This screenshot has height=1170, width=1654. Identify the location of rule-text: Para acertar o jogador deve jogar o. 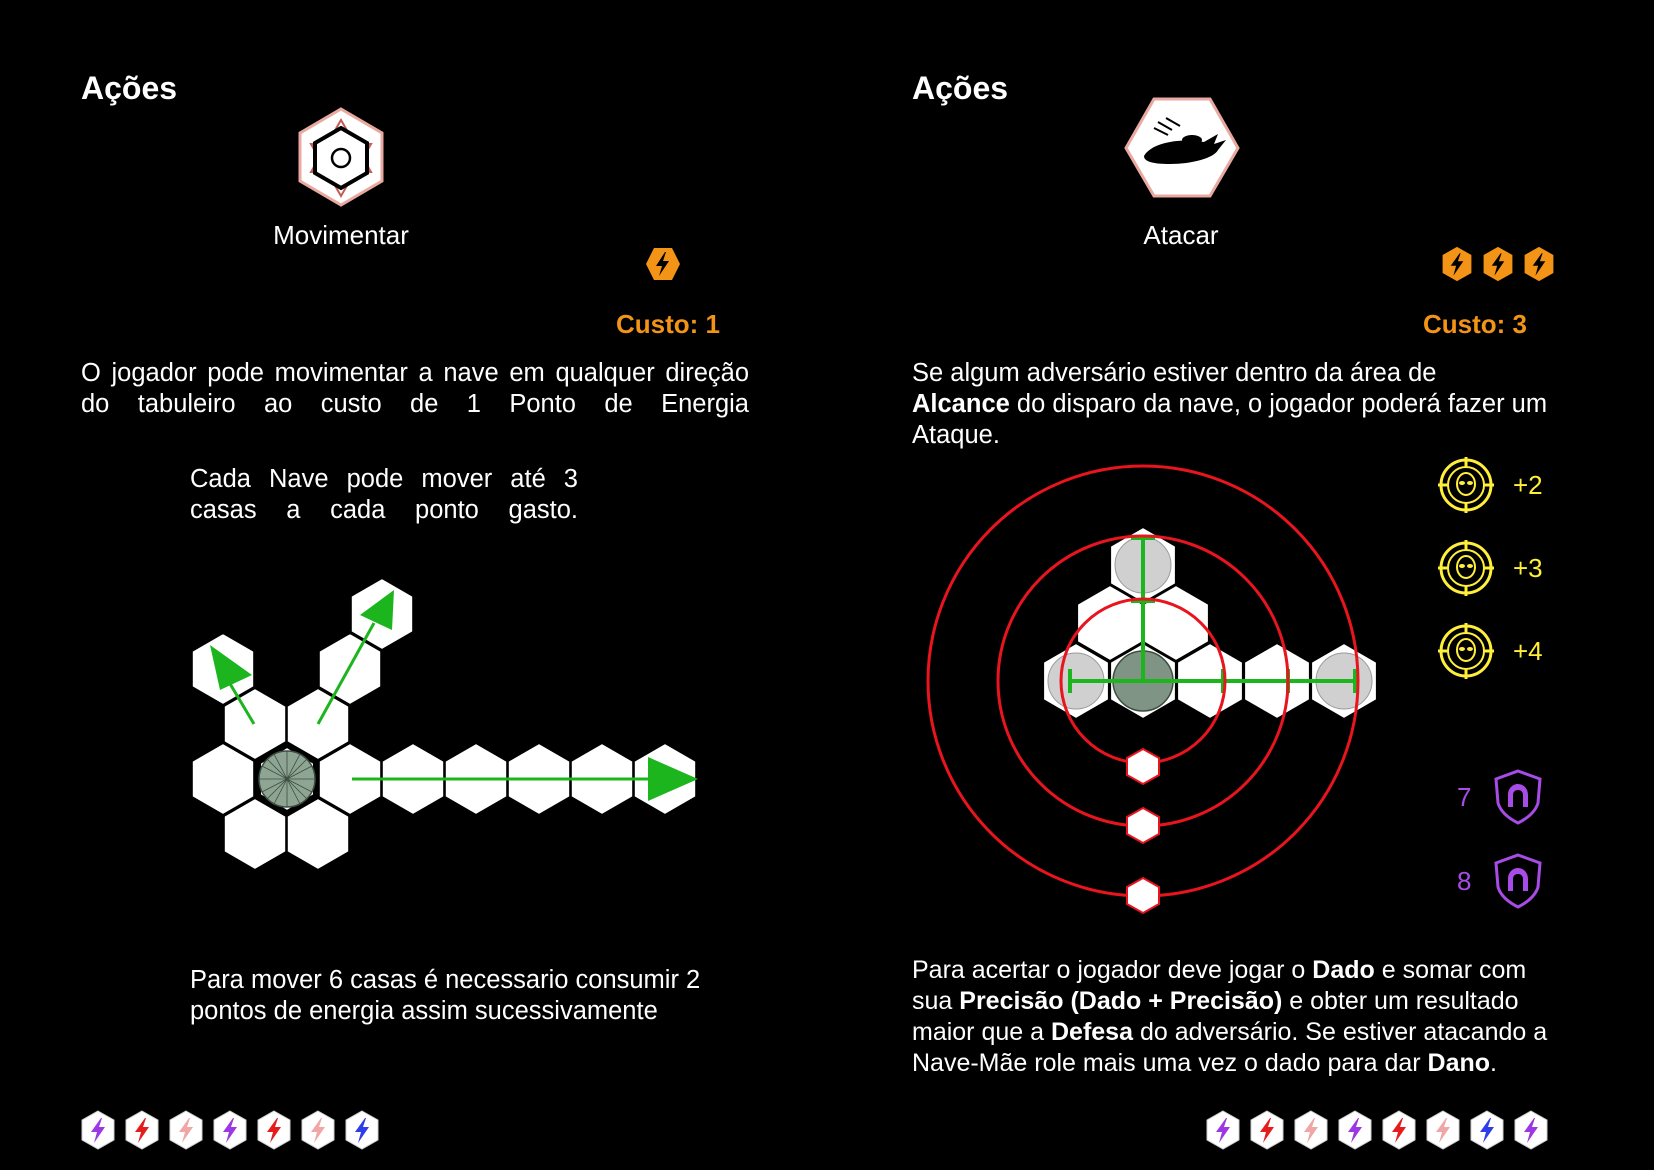
(1109, 970).